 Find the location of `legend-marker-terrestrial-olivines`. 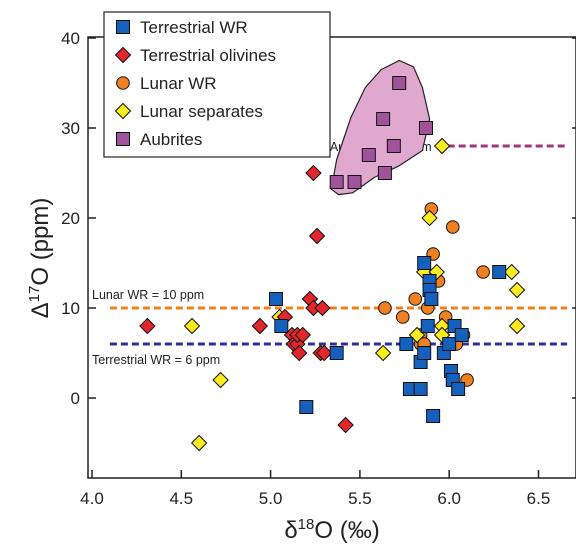

legend-marker-terrestrial-olivines is located at coordinates (123, 55).